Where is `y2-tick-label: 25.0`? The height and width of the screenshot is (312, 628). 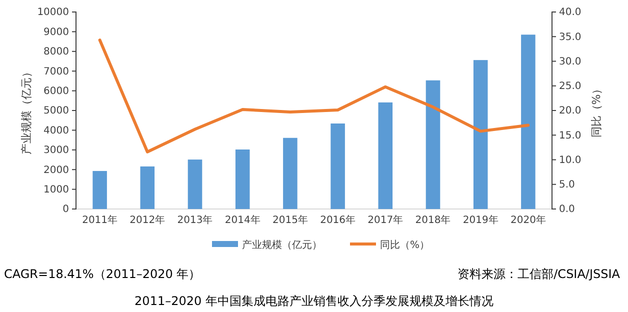 y2-tick-label: 25.0 is located at coordinates (570, 86).